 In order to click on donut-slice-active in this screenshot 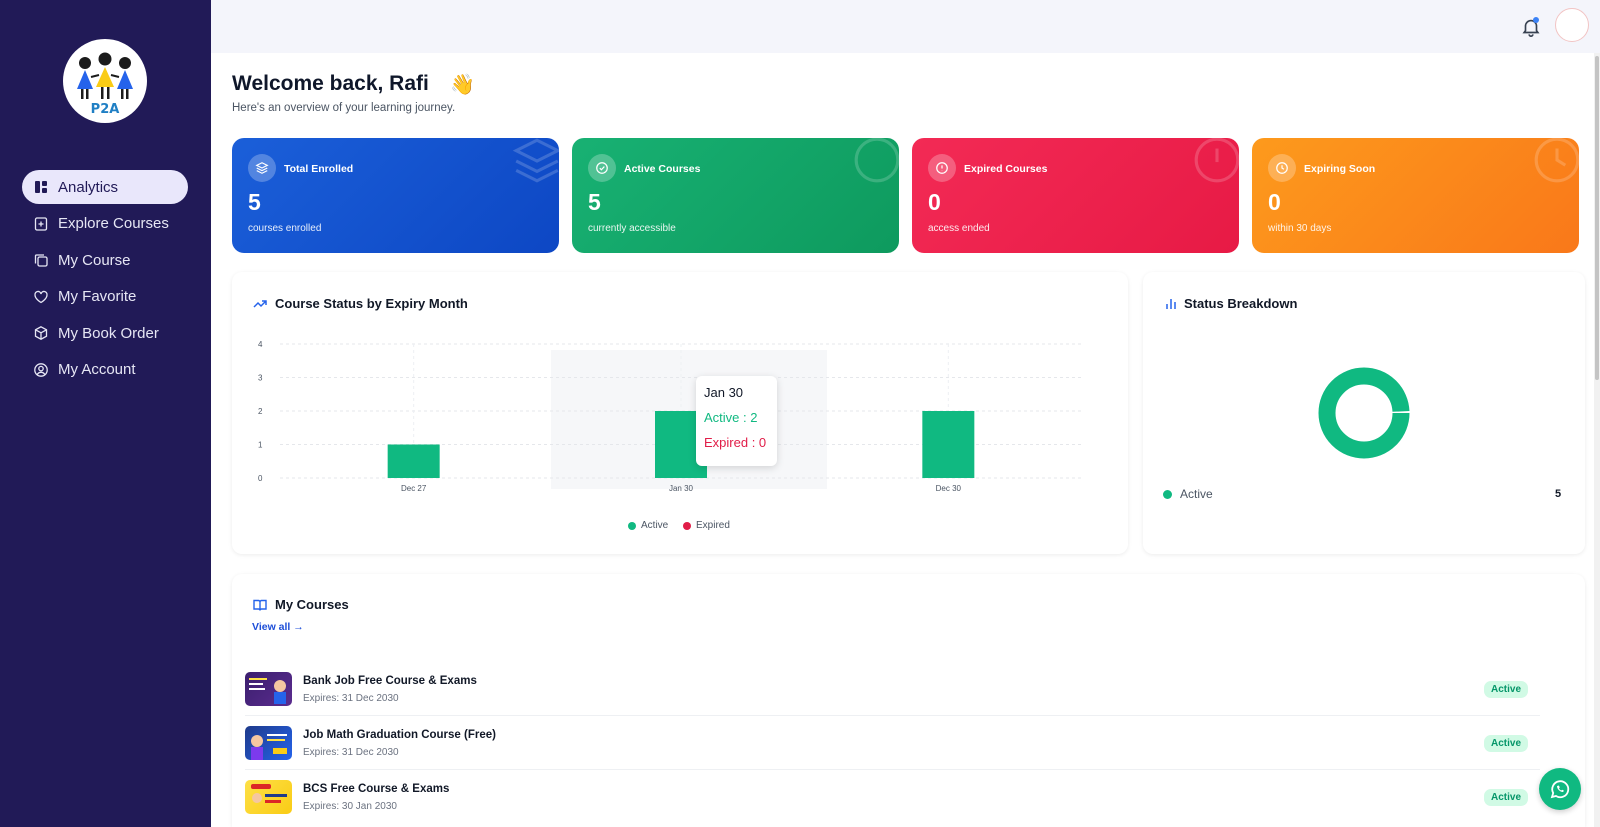, I will do `click(1364, 413)`.